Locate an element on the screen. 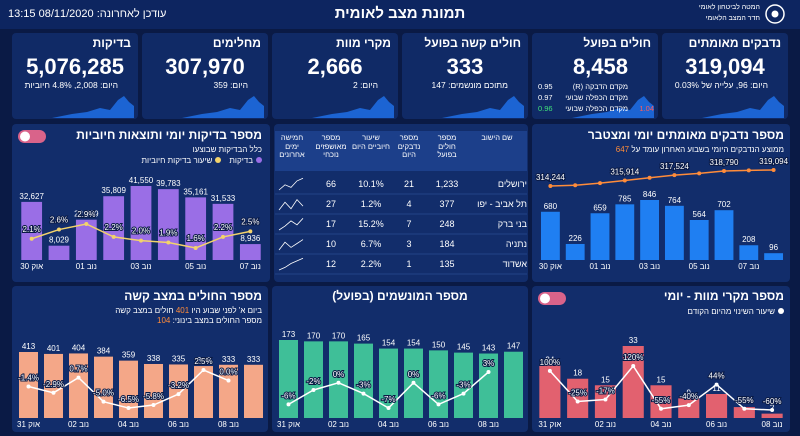 The width and height of the screenshot is (800, 436). kpi-metric-label: מקדם הכפלה שבועי is located at coordinates (596, 97).